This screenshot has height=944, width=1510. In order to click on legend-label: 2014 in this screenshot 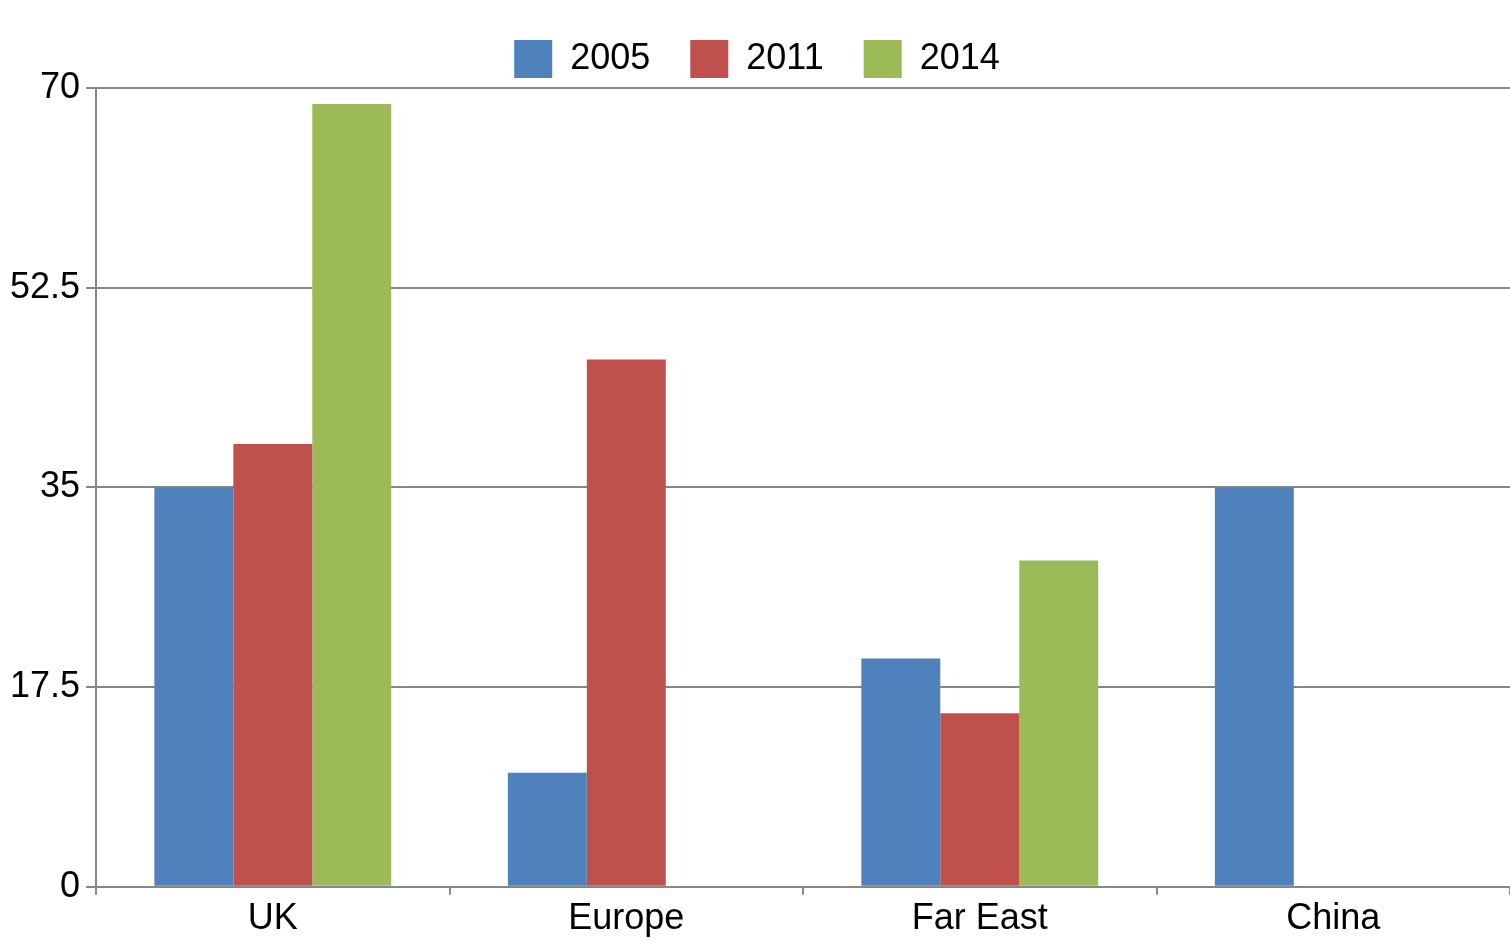, I will do `click(959, 56)`.